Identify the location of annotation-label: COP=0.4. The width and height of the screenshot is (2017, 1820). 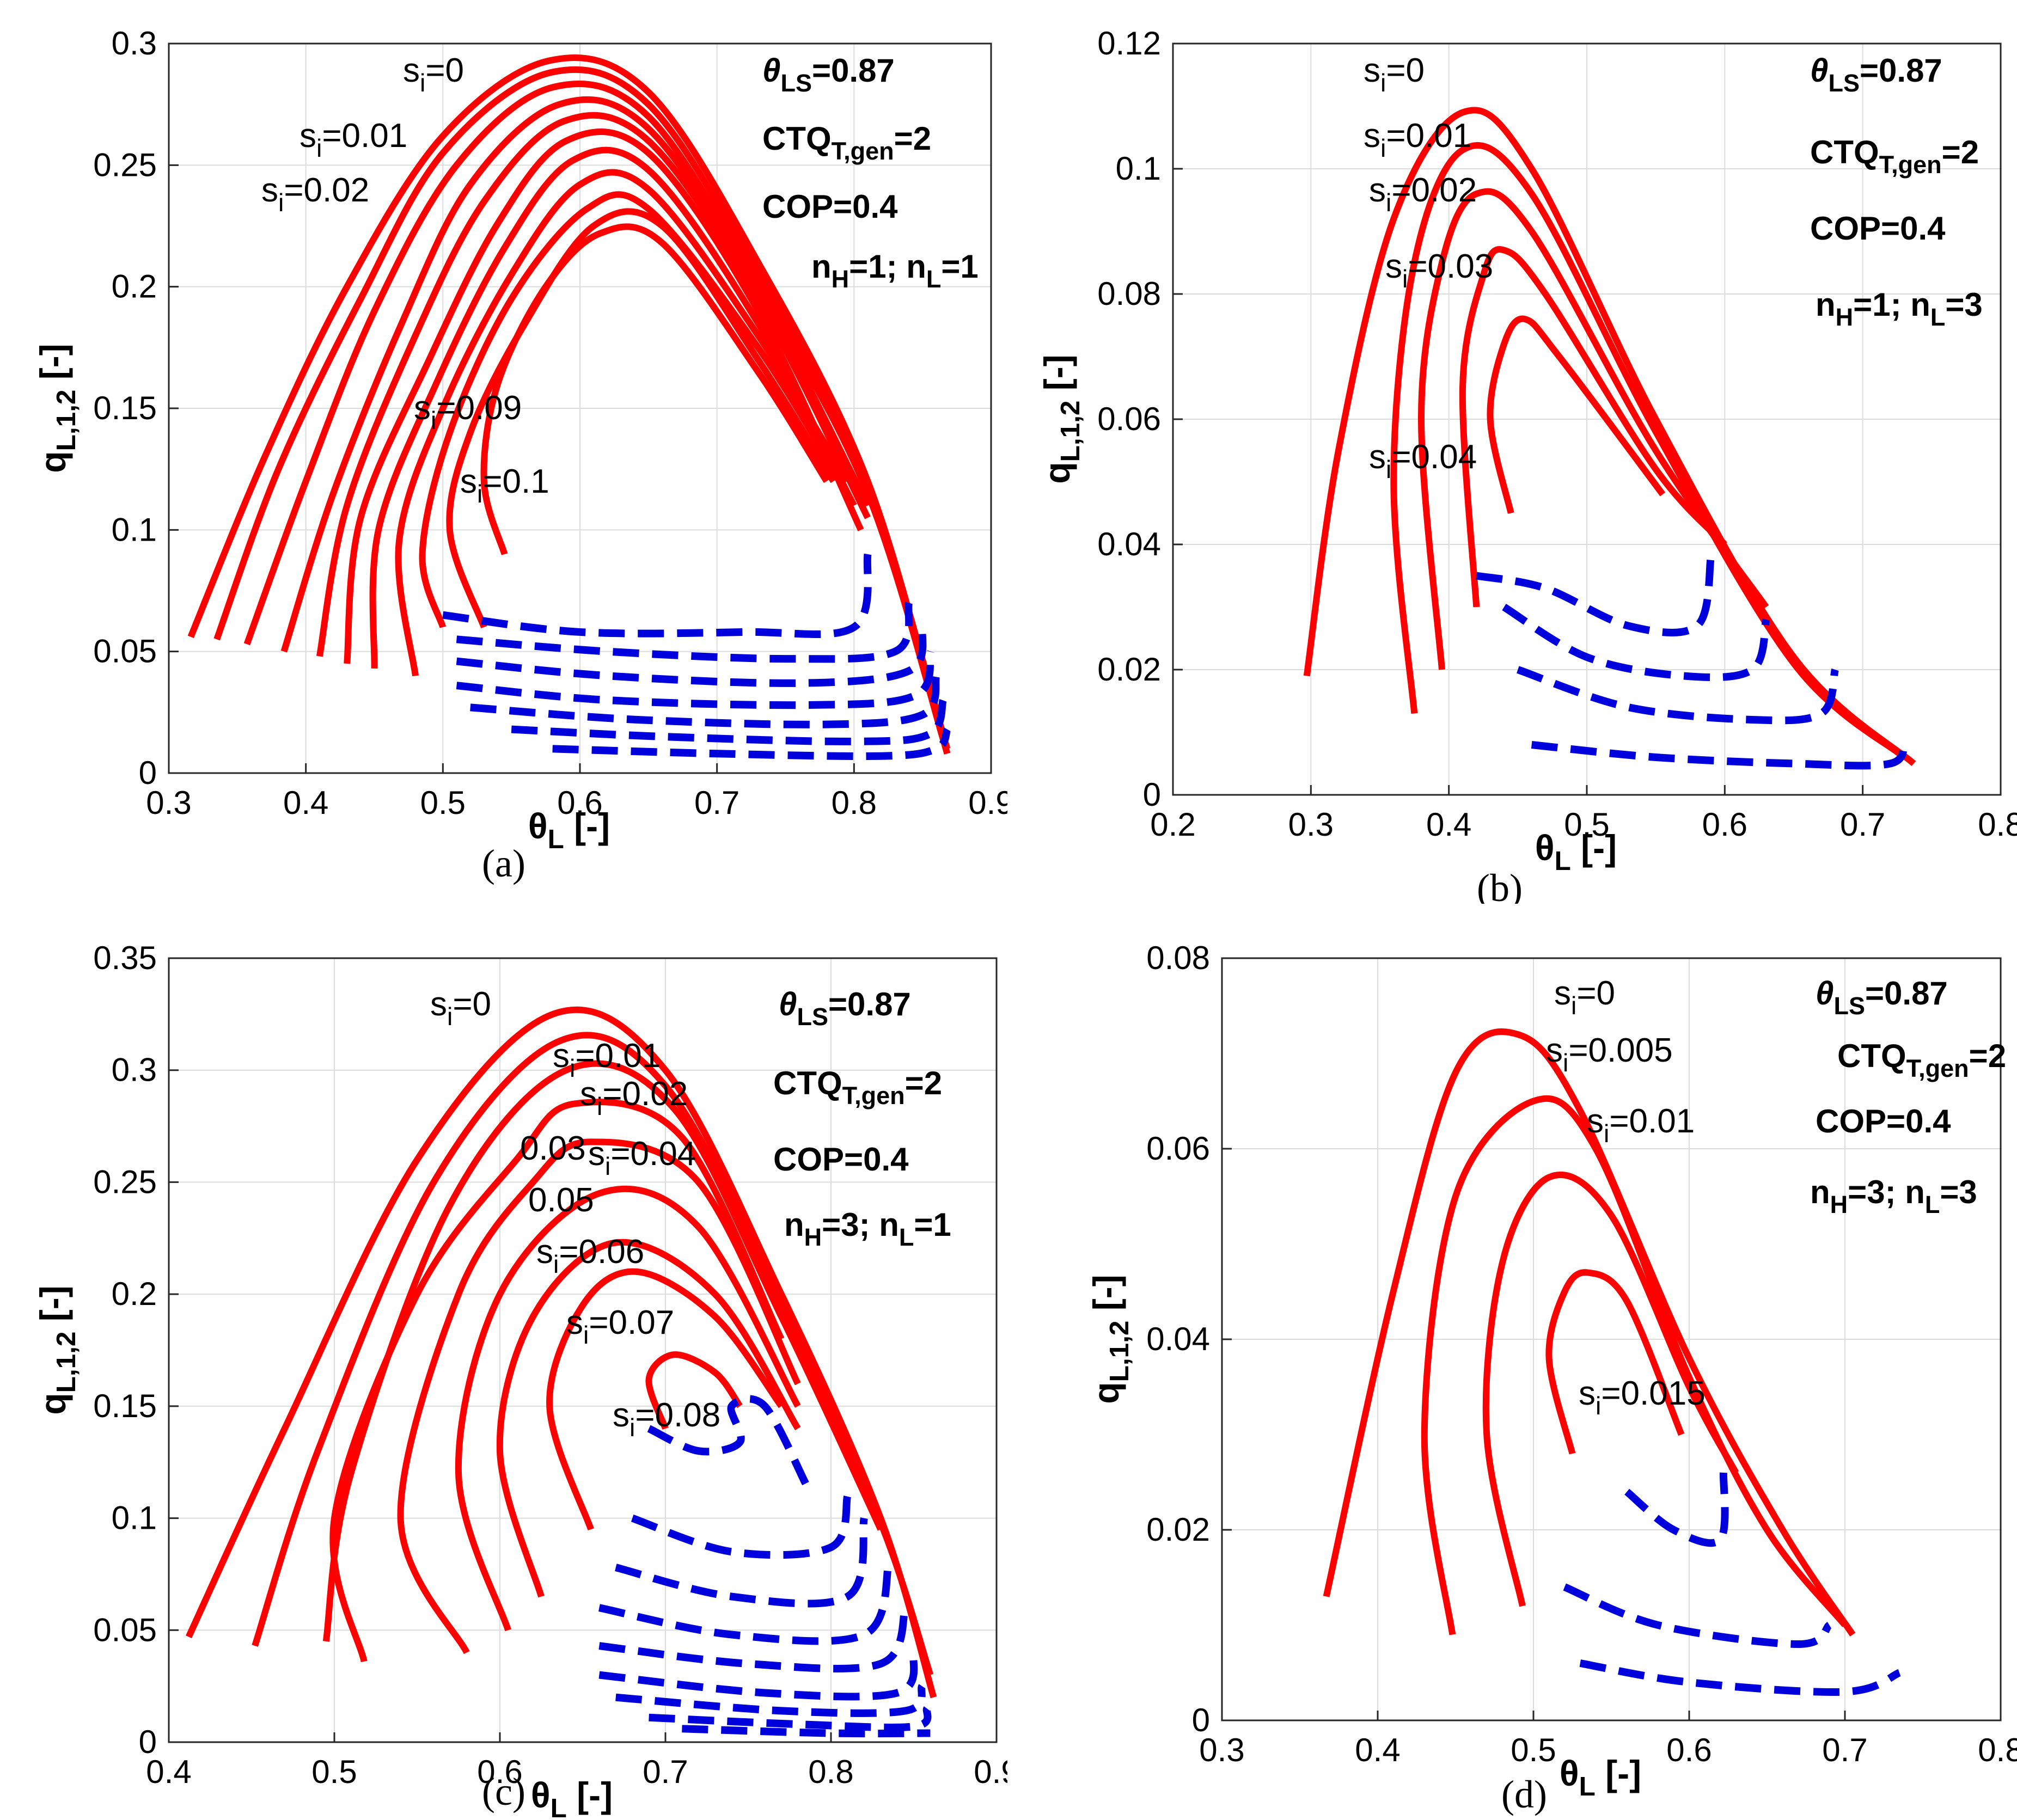
(1878, 228).